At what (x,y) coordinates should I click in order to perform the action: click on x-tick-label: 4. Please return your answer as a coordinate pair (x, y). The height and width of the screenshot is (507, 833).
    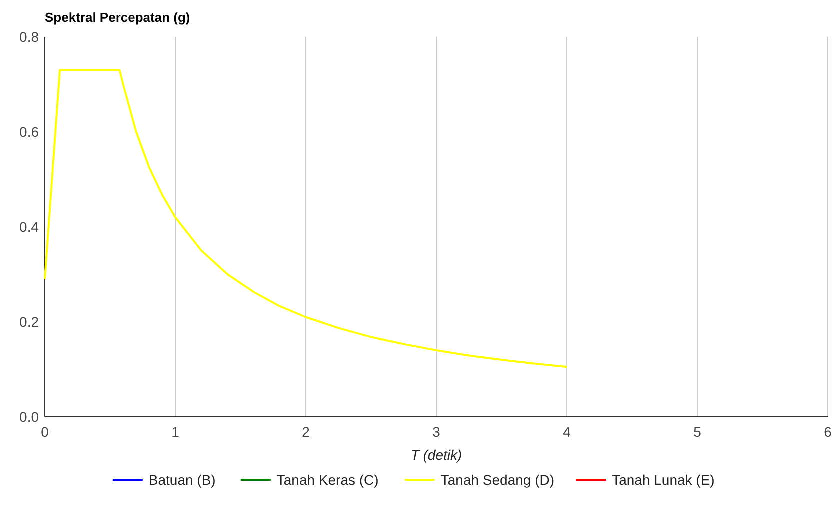
    Looking at the image, I should click on (567, 432).